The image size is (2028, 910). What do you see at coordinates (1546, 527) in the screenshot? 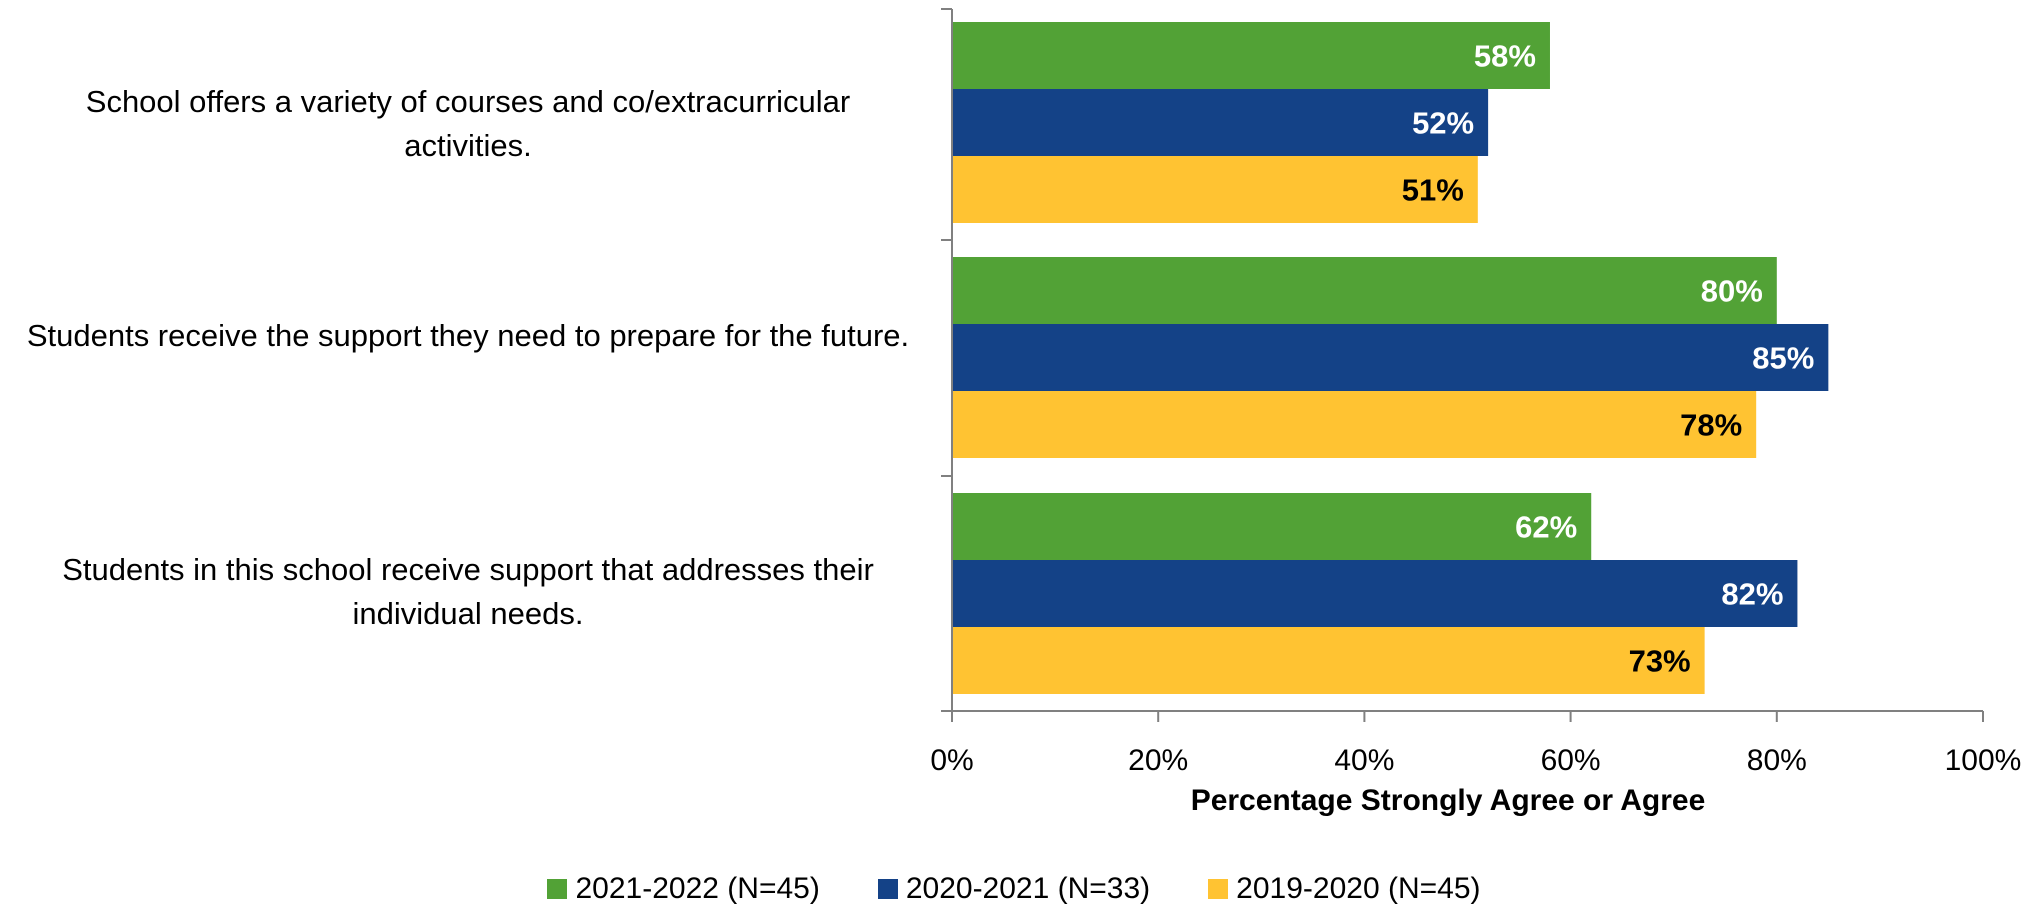
I see `data-label-3-series-1: 62%` at bounding box center [1546, 527].